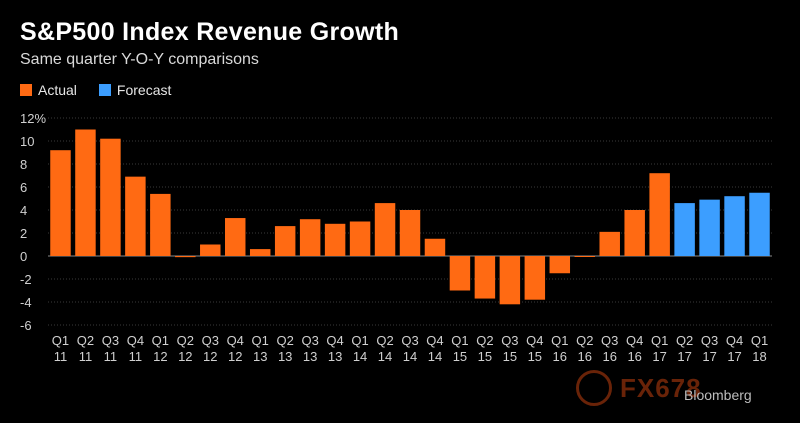 This screenshot has width=800, height=423. I want to click on fx678-logo-icon, so click(594, 388).